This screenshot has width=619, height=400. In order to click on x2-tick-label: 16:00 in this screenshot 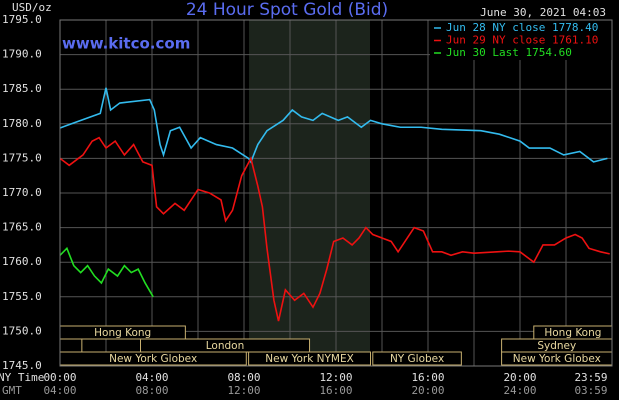, I will do `click(335, 390)`.